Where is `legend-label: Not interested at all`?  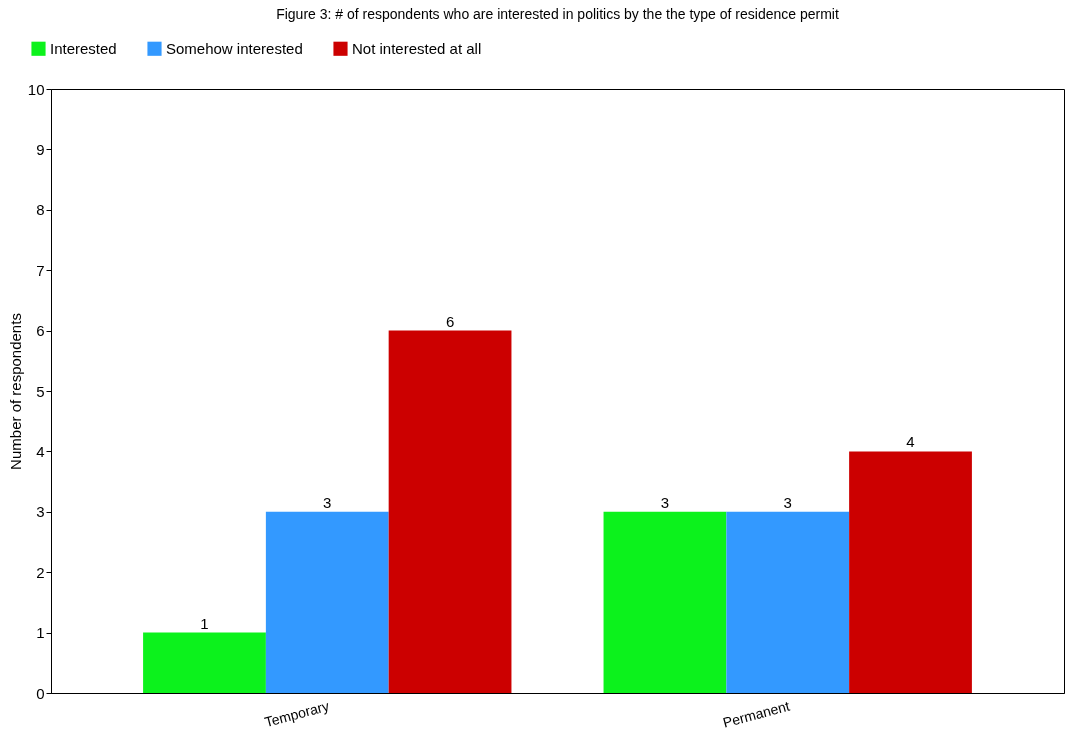 legend-label: Not interested at all is located at coordinates (417, 48).